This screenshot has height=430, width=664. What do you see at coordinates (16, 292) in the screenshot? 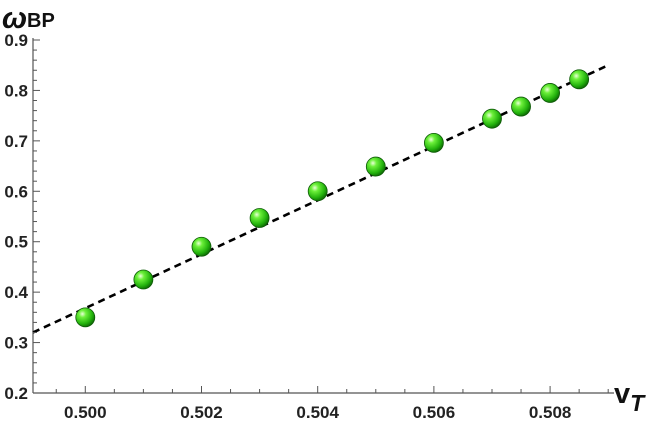
I see `y-tick-label: 0.4` at bounding box center [16, 292].